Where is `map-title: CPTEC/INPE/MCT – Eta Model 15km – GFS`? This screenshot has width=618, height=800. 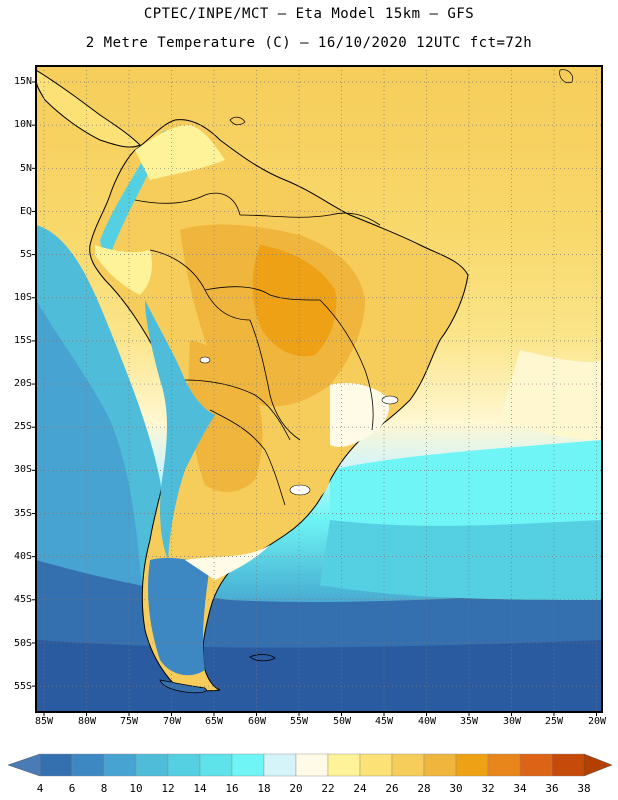 map-title: CPTEC/INPE/MCT – Eta Model 15km – GFS is located at coordinates (309, 14).